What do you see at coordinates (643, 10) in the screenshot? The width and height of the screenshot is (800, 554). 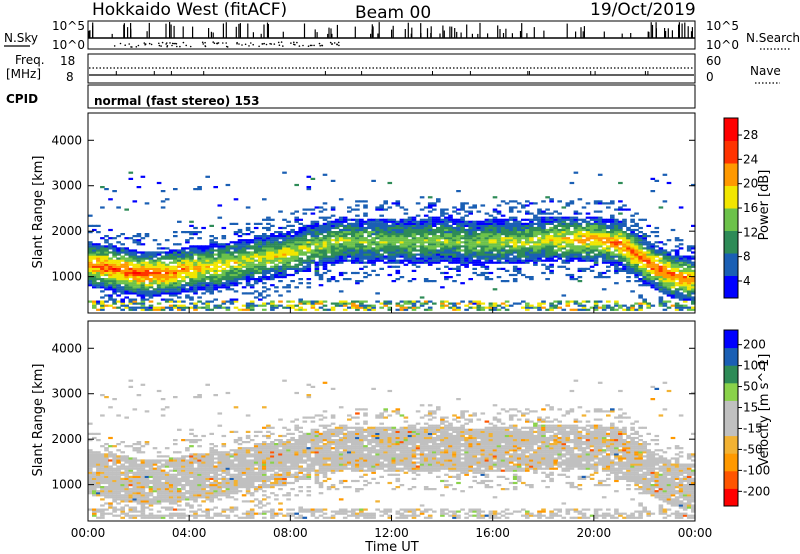 I see `date-title: 19/Oct/2019` at bounding box center [643, 10].